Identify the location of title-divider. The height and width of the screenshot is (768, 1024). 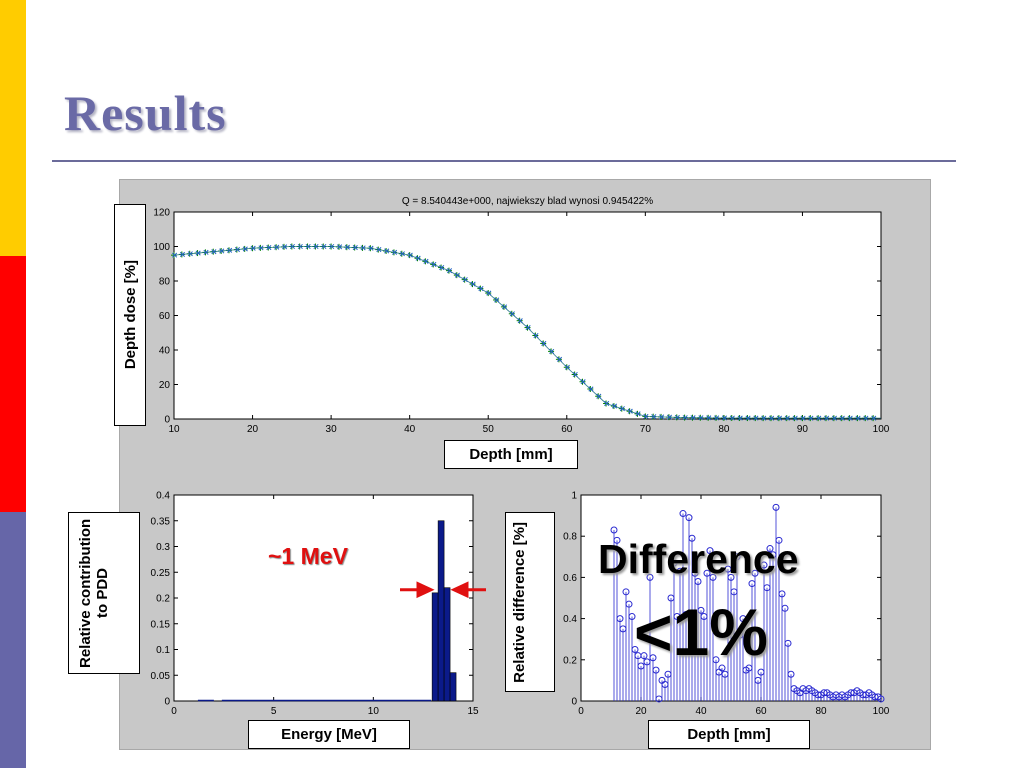
(504, 161).